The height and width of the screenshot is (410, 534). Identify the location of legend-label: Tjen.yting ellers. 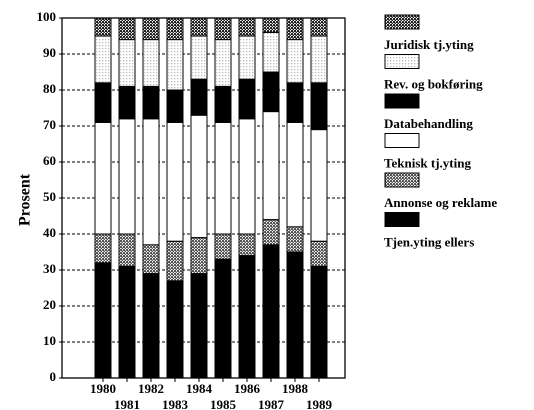
(429, 241).